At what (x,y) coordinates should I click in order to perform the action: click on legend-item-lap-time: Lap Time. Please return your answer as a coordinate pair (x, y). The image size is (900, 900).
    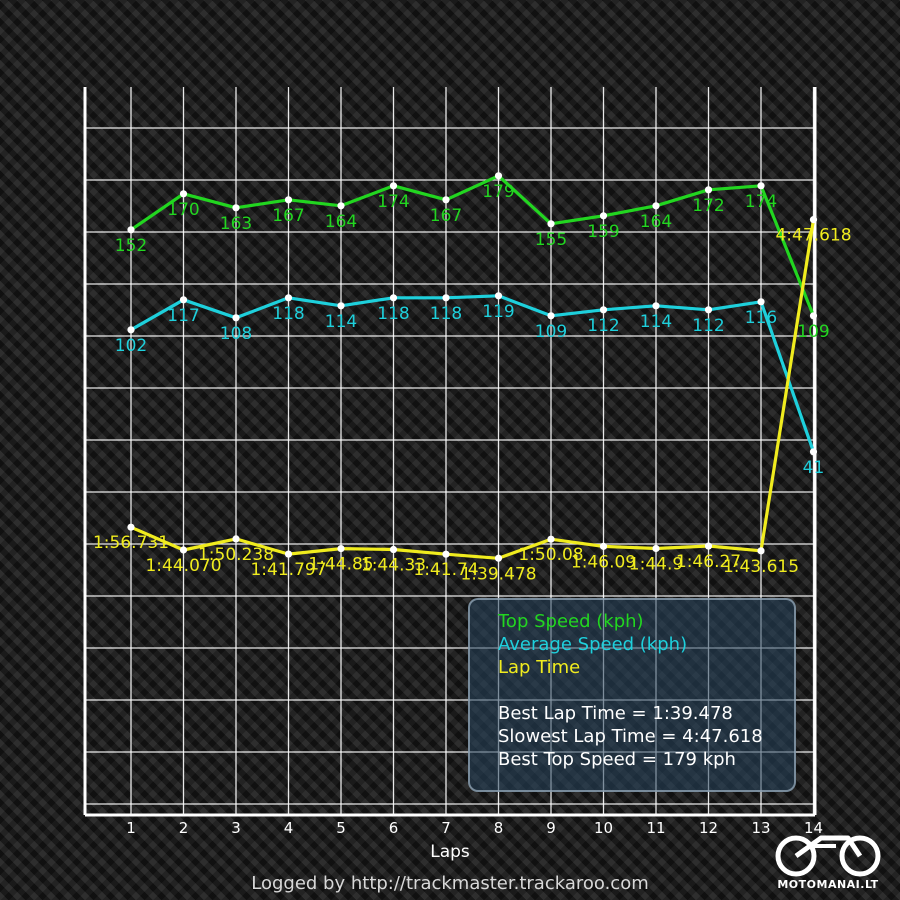
    Looking at the image, I should click on (539, 667).